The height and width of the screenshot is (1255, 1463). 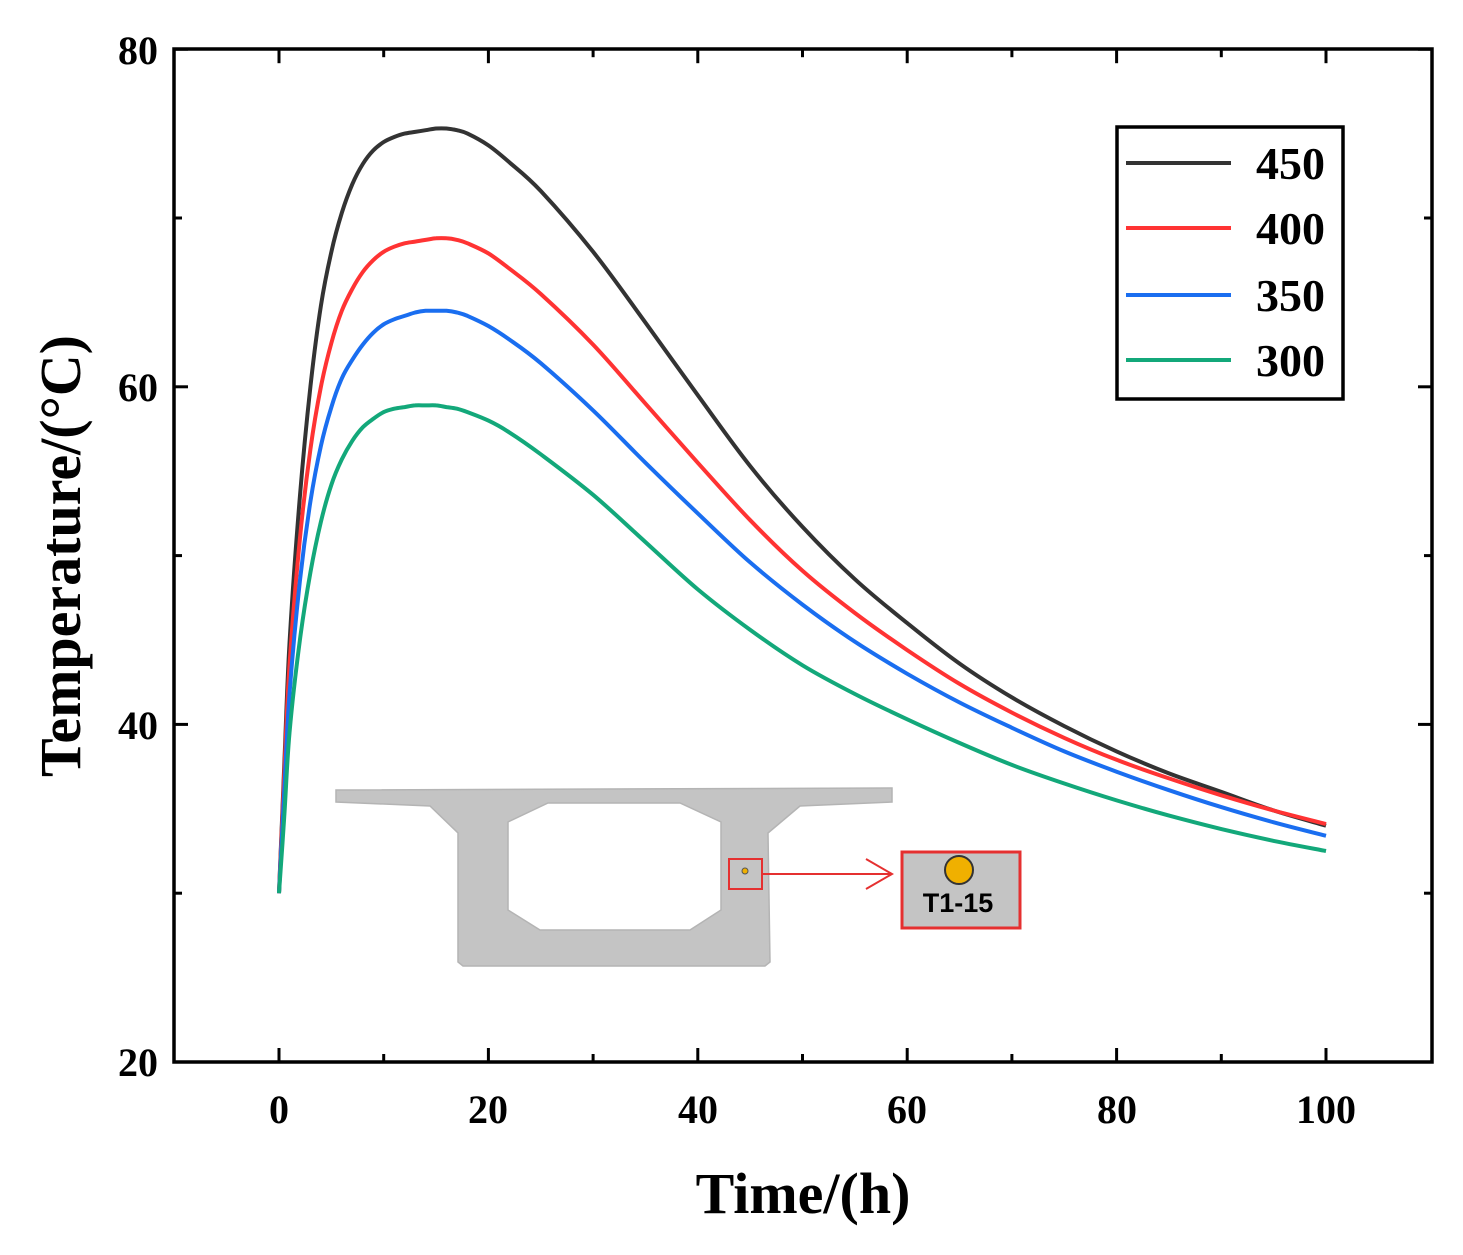 I want to click on sensor-dot-icon, so click(x=959, y=870).